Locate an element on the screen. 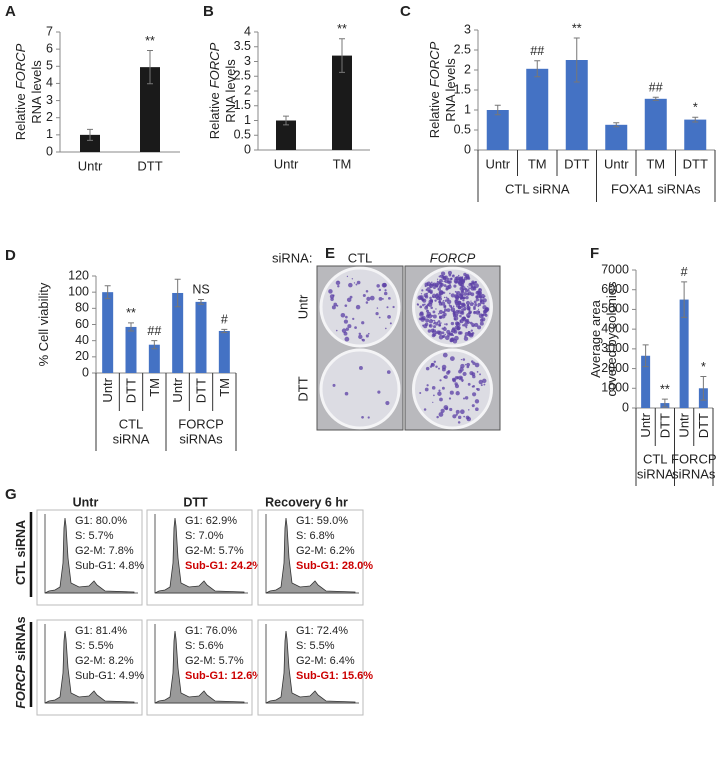 The width and height of the screenshot is (720, 765). cycle-stat: Sub-G1: 15.6% is located at coordinates (334, 676).